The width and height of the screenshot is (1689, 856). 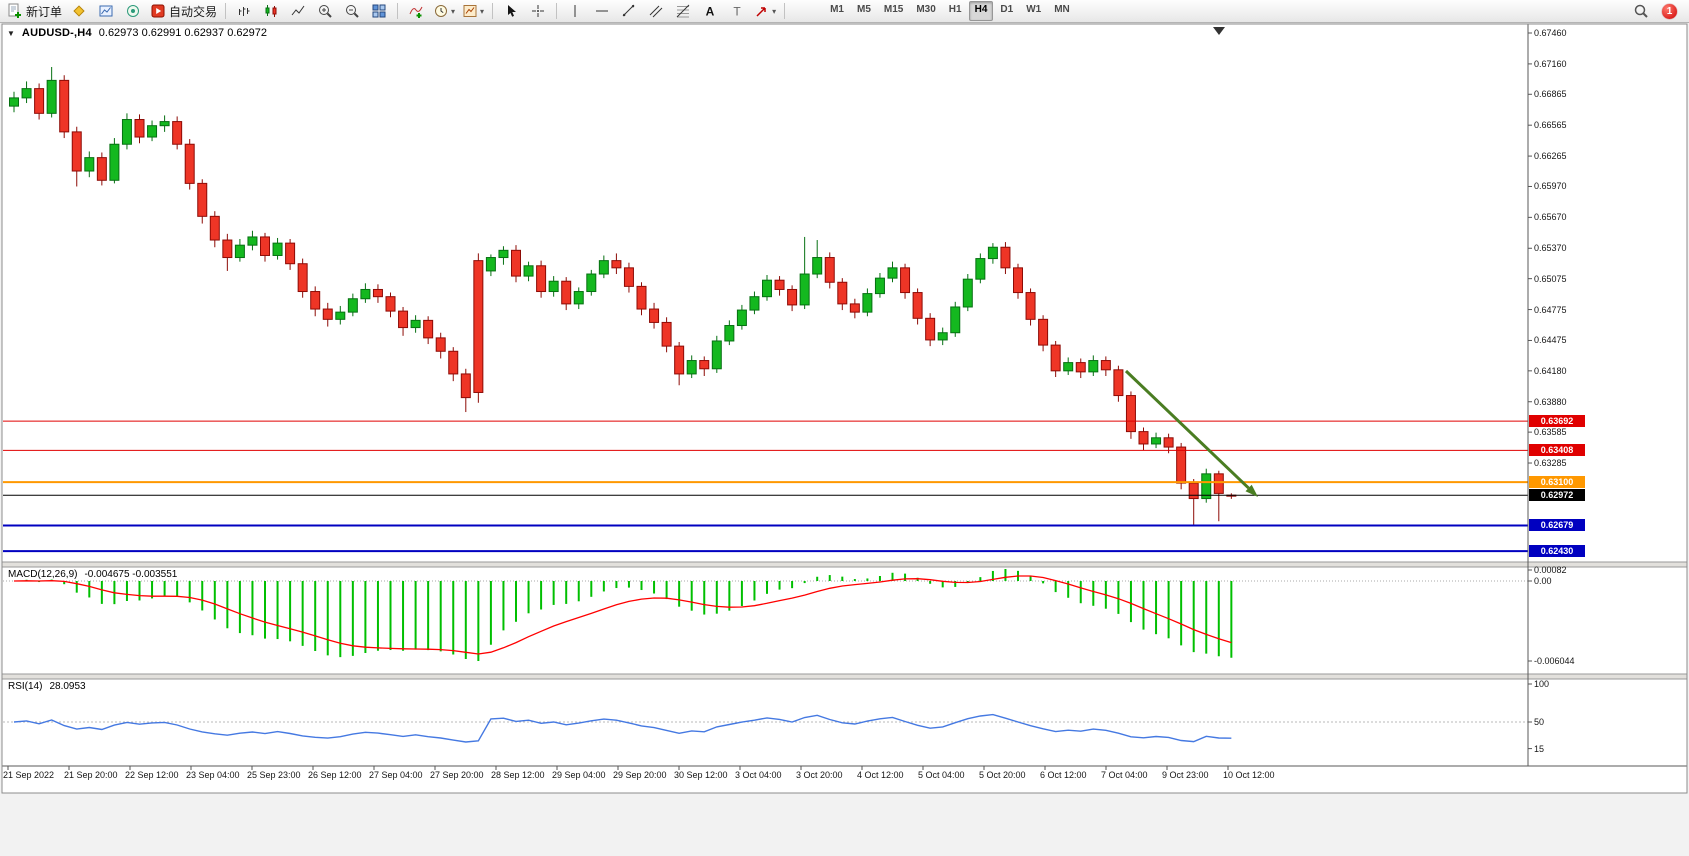 What do you see at coordinates (955, 9) in the screenshot?
I see `timeframe-button-H1: H1` at bounding box center [955, 9].